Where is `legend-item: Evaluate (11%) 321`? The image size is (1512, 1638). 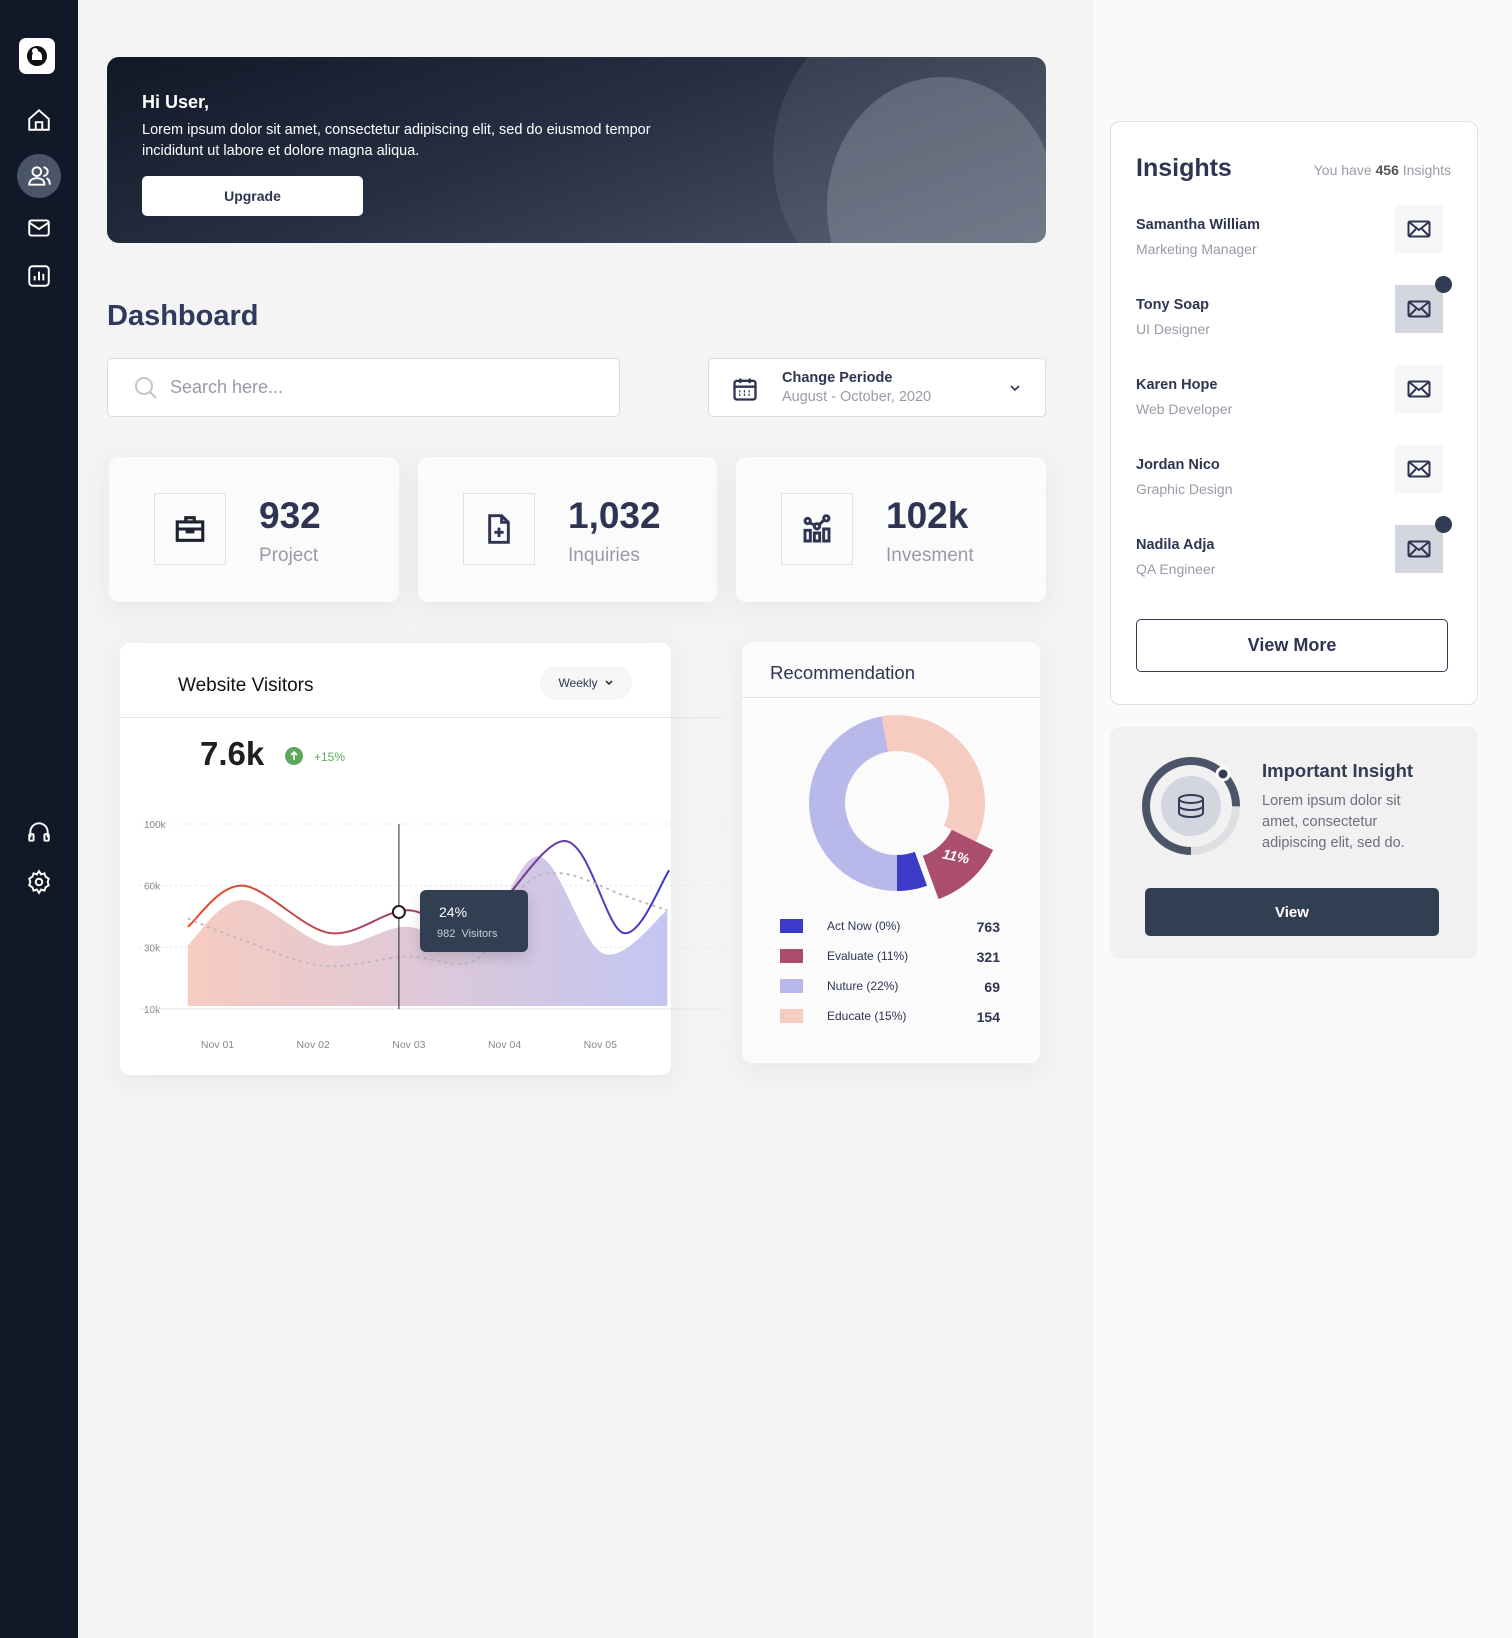 legend-item: Evaluate (11%) 321 is located at coordinates (890, 957).